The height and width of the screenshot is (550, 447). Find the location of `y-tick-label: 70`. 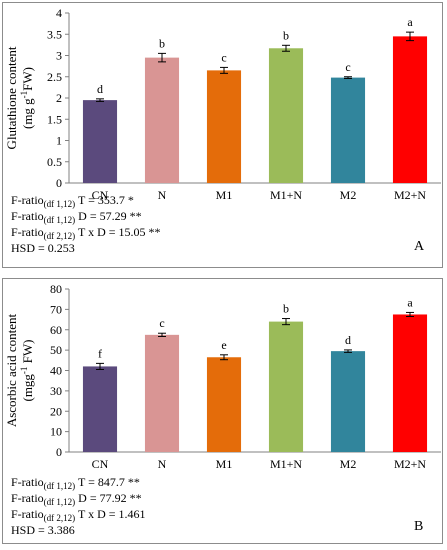

y-tick-label: 70 is located at coordinates (56, 309).